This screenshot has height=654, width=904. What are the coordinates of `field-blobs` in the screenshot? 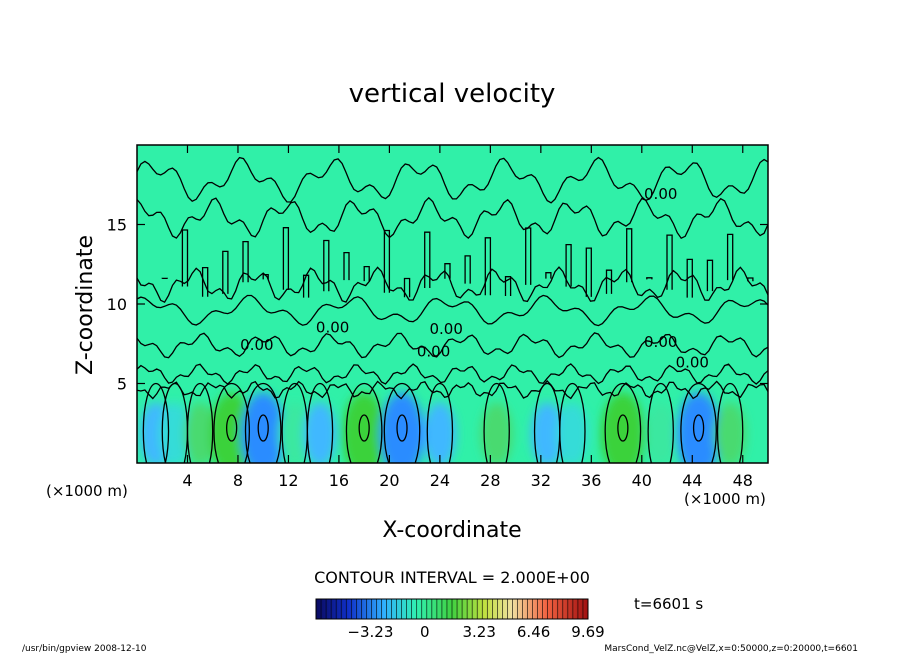 It's located at (443, 427).